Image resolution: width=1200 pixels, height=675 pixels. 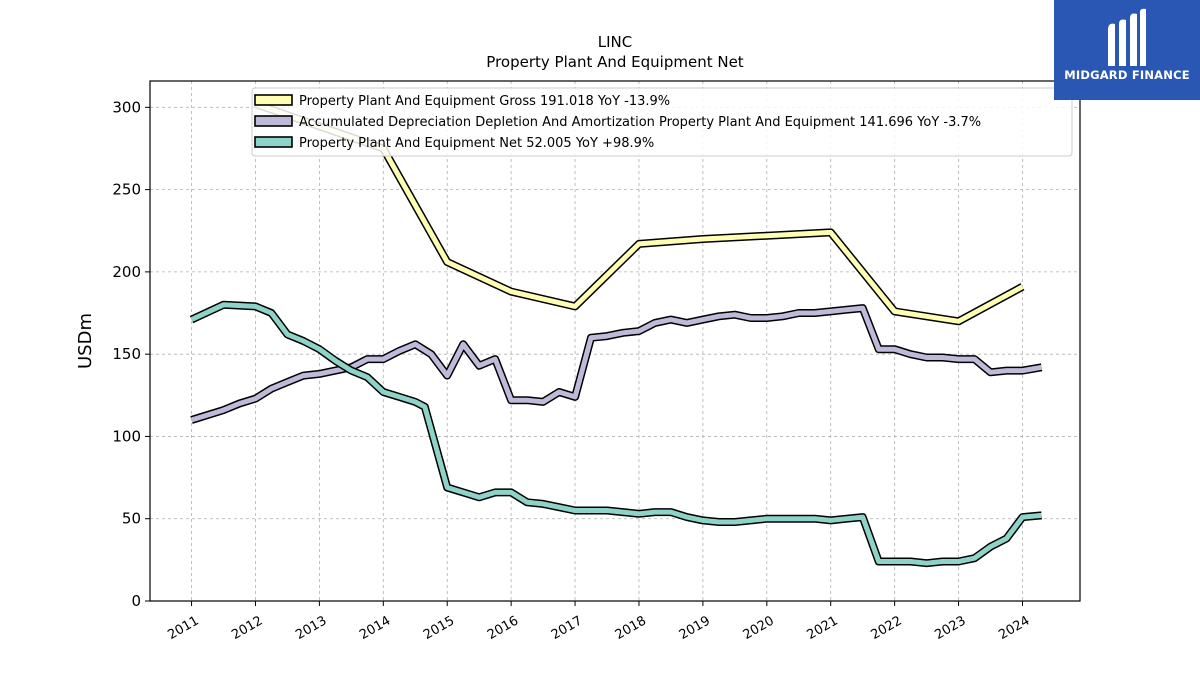 I want to click on x-tick-label: 2017, so click(x=567, y=628).